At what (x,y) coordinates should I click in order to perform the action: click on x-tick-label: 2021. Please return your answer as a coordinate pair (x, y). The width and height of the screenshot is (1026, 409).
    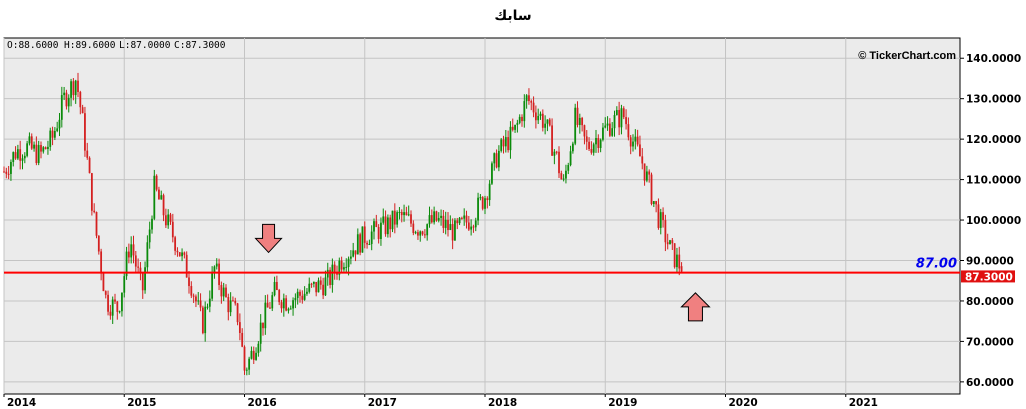
    Looking at the image, I should click on (863, 403).